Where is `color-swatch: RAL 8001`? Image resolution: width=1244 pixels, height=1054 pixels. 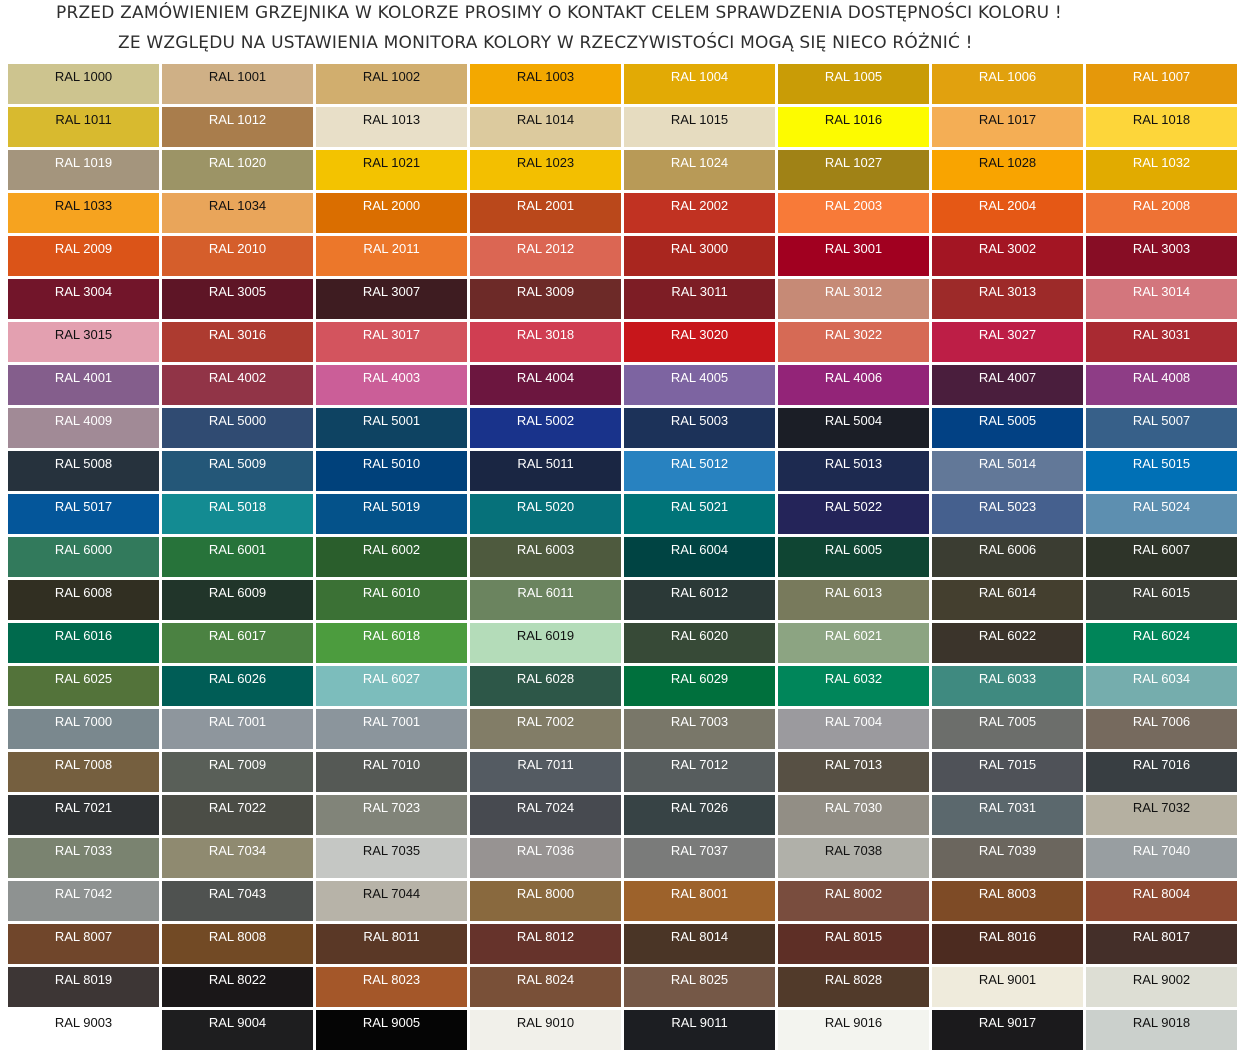
color-swatch: RAL 8001 is located at coordinates (699, 901).